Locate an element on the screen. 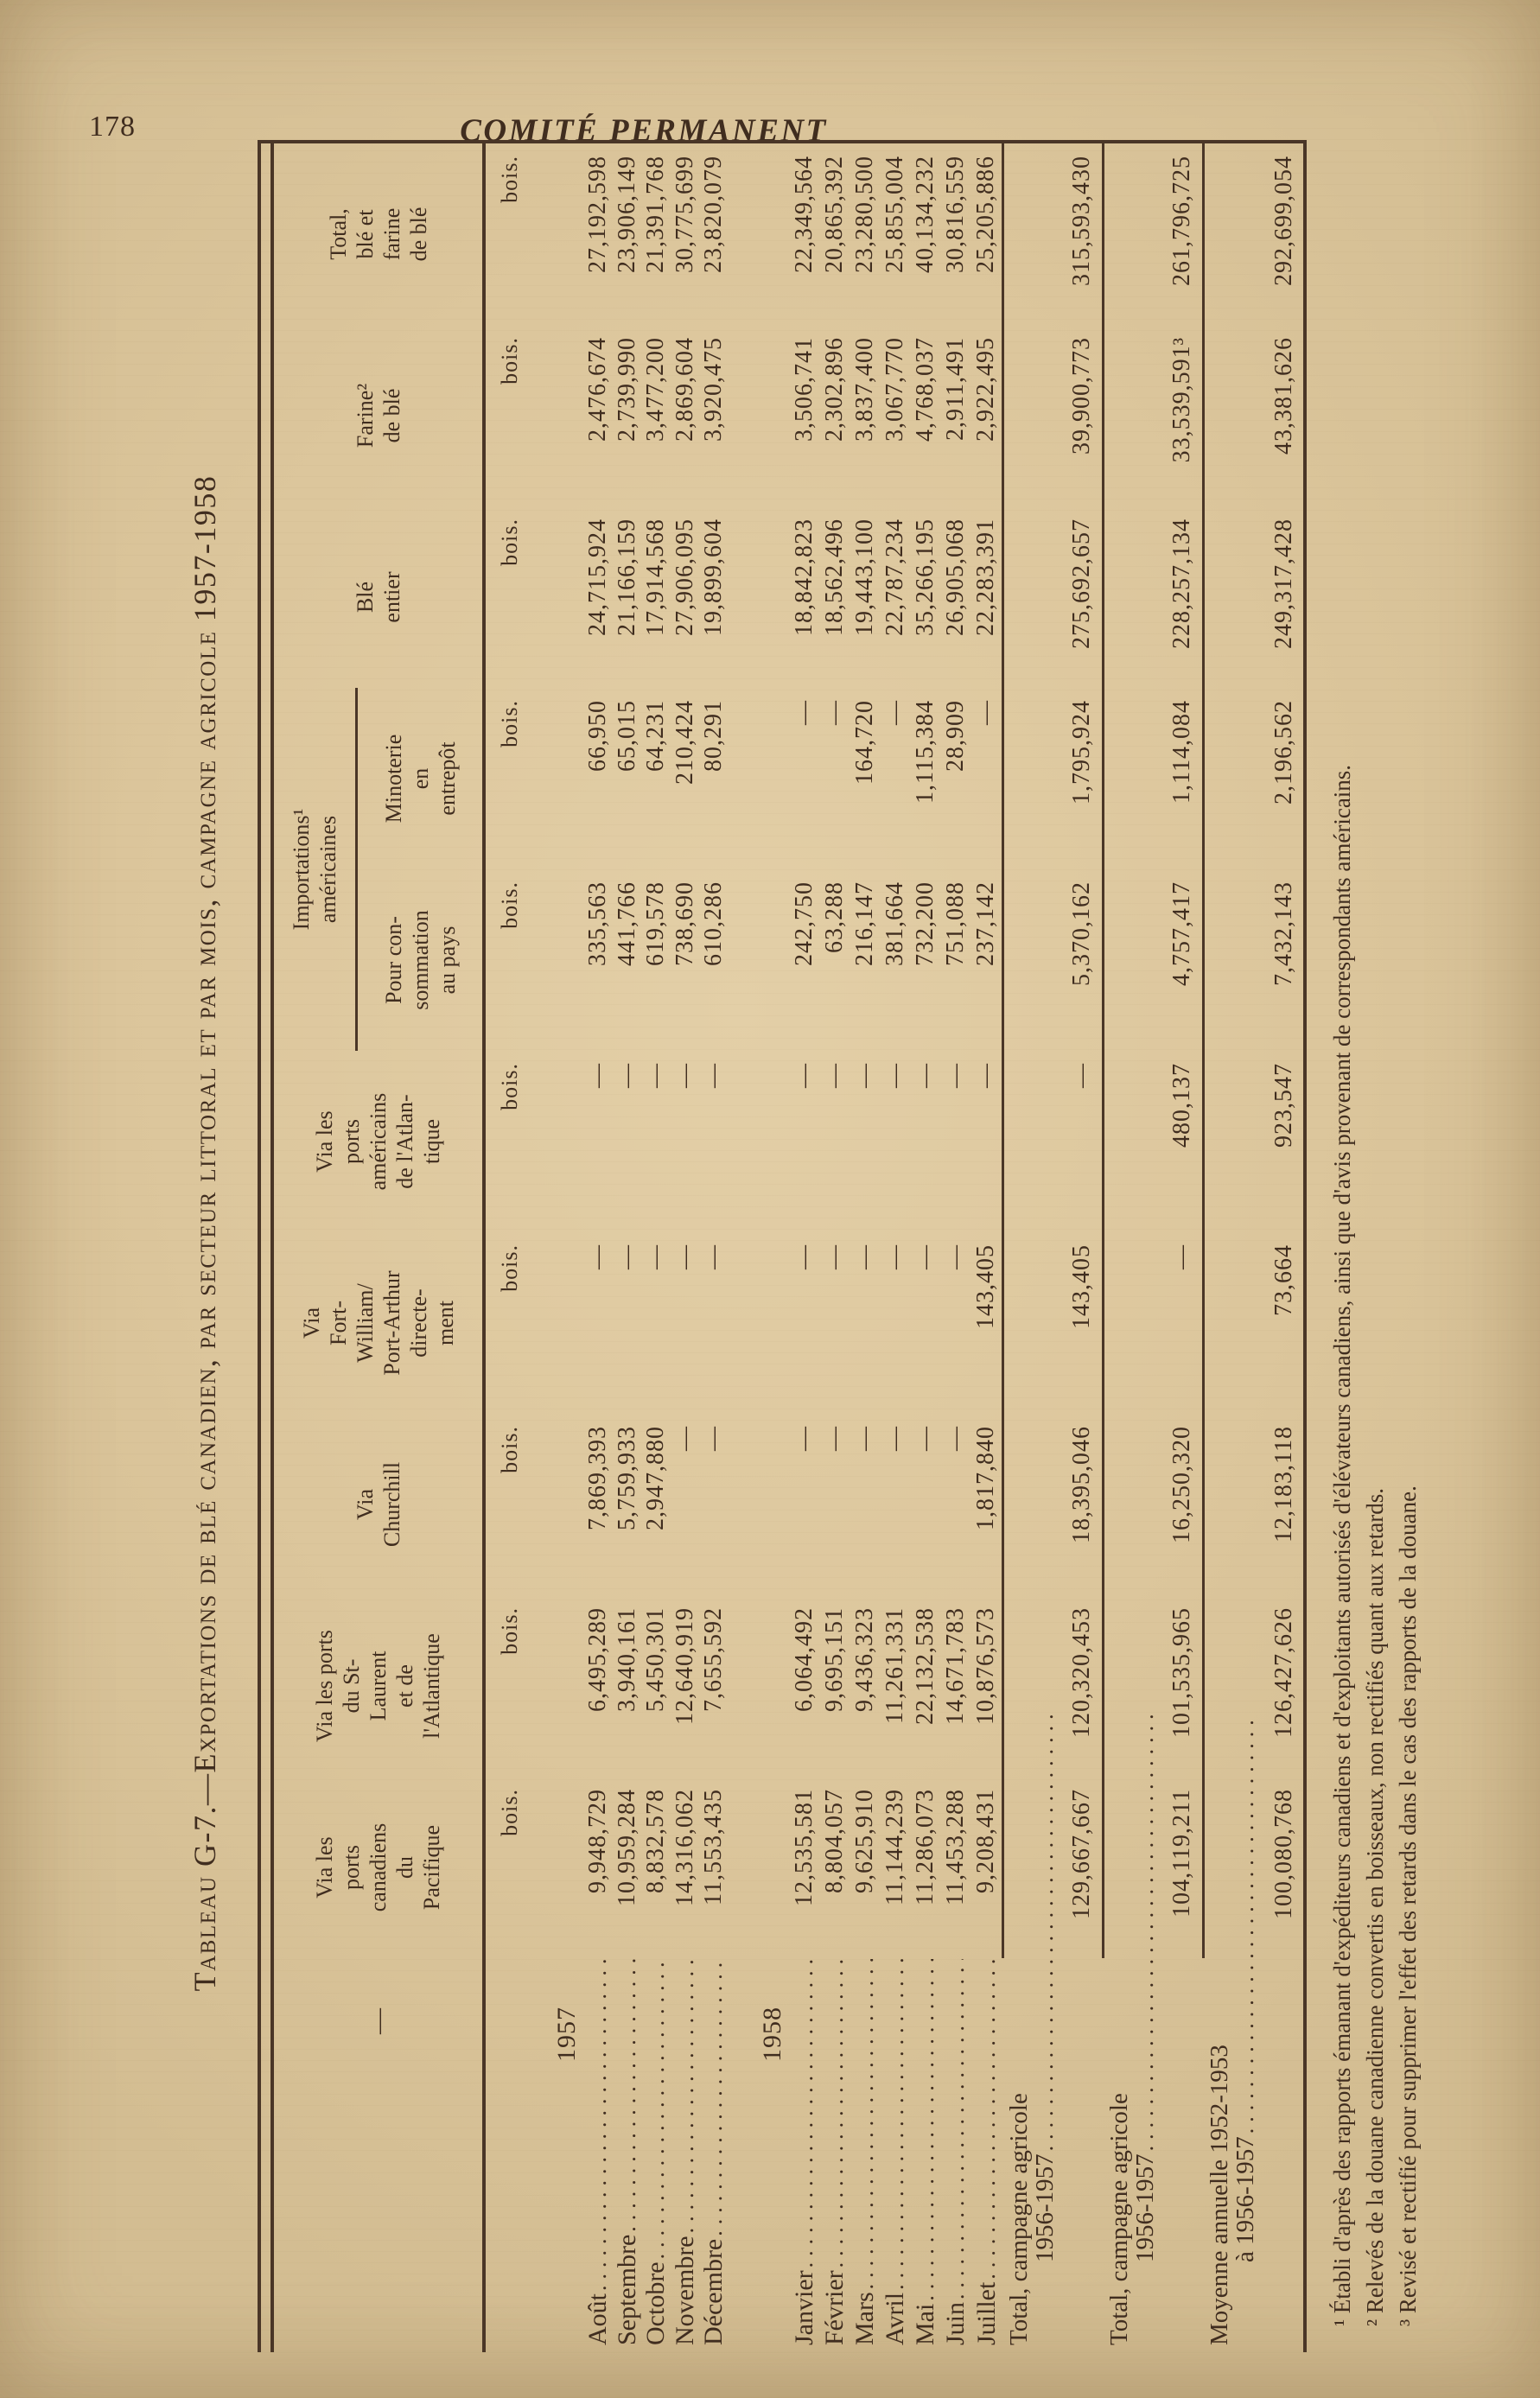 The width and height of the screenshot is (1540, 2398). month-name: Janvier is located at coordinates (805, 2307).